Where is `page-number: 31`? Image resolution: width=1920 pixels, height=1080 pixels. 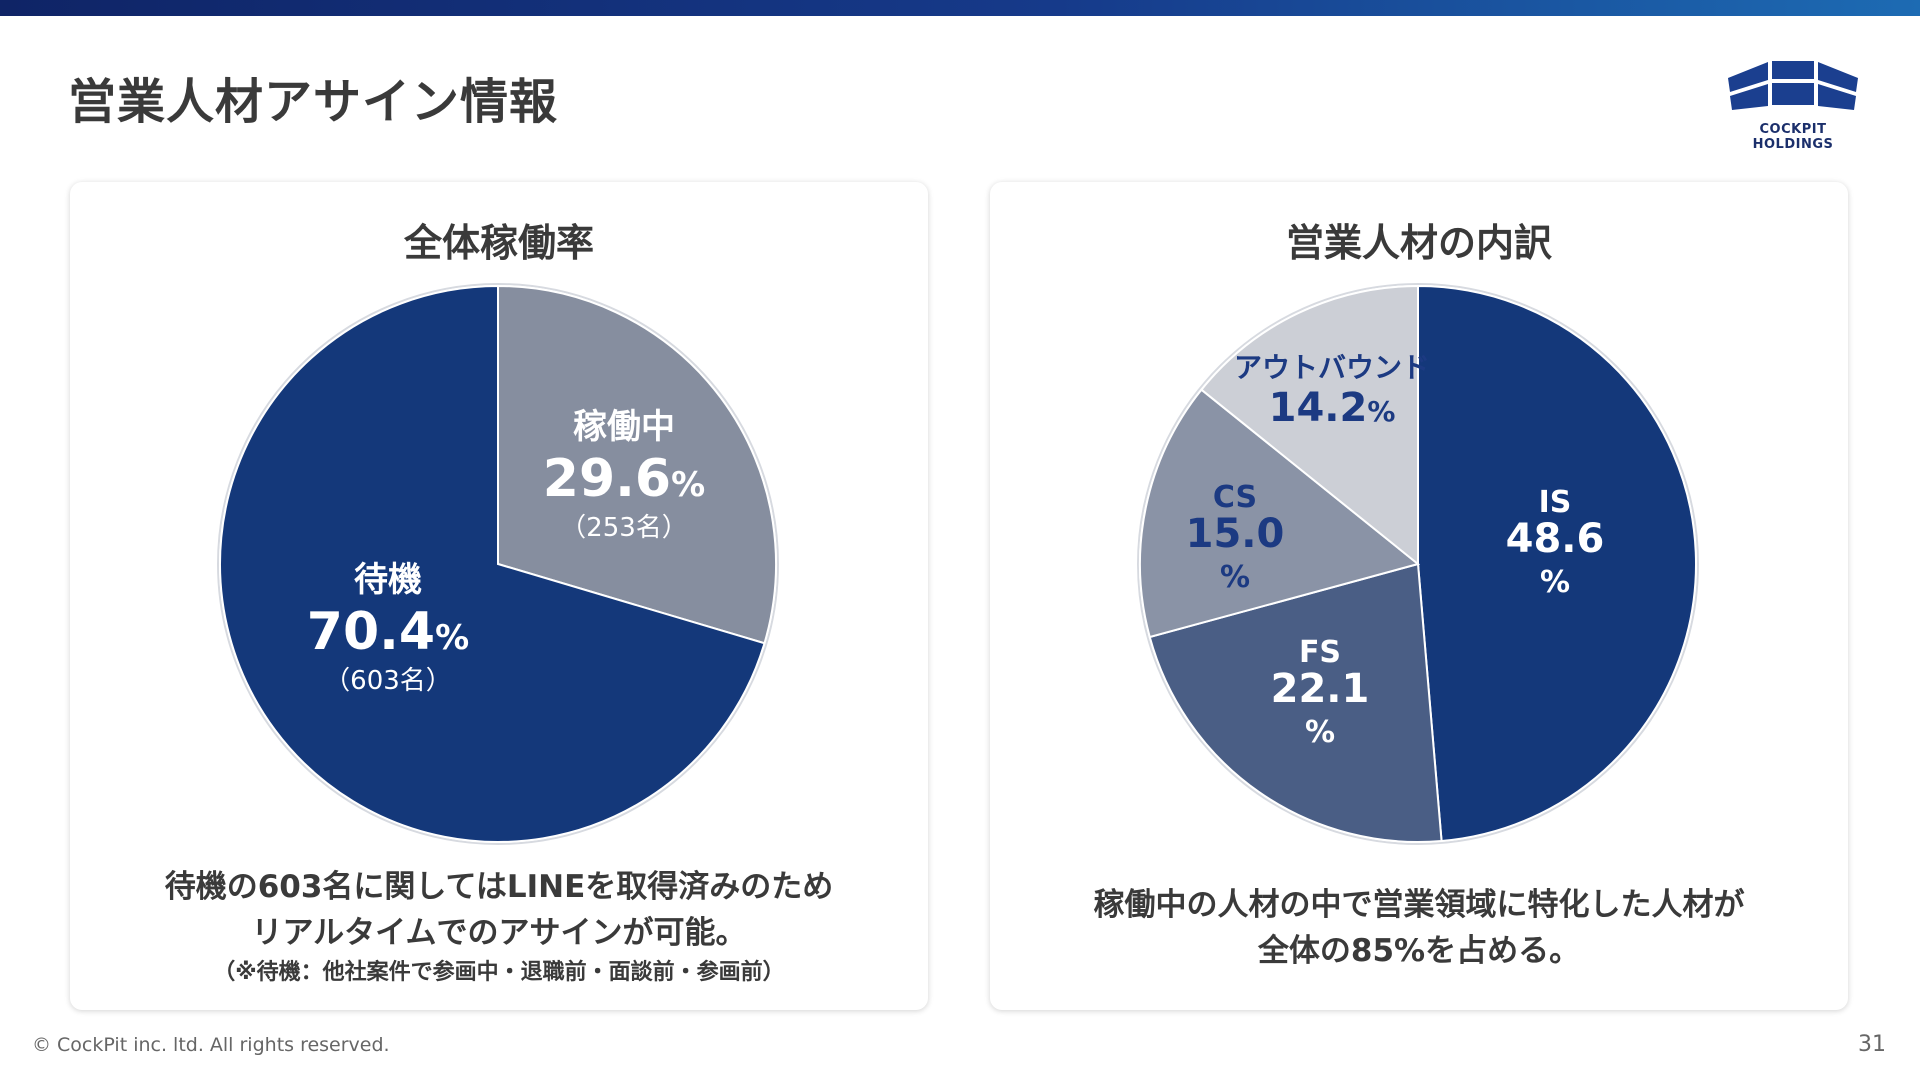
page-number: 31 is located at coordinates (1872, 1044).